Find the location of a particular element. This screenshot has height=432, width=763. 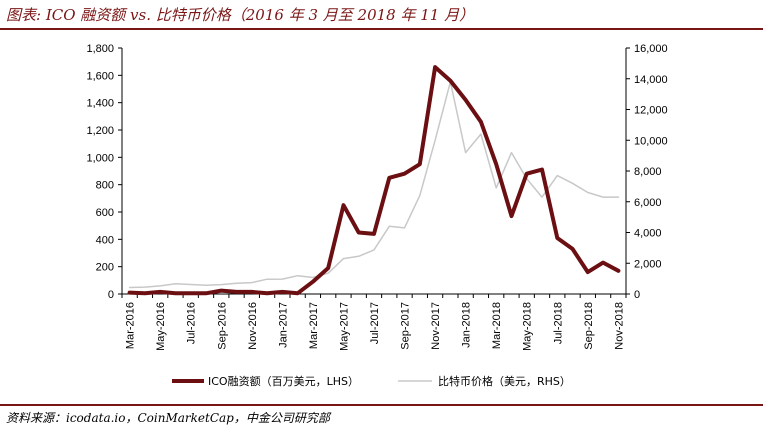

right-tick-label: 10,000 is located at coordinates (651, 141).